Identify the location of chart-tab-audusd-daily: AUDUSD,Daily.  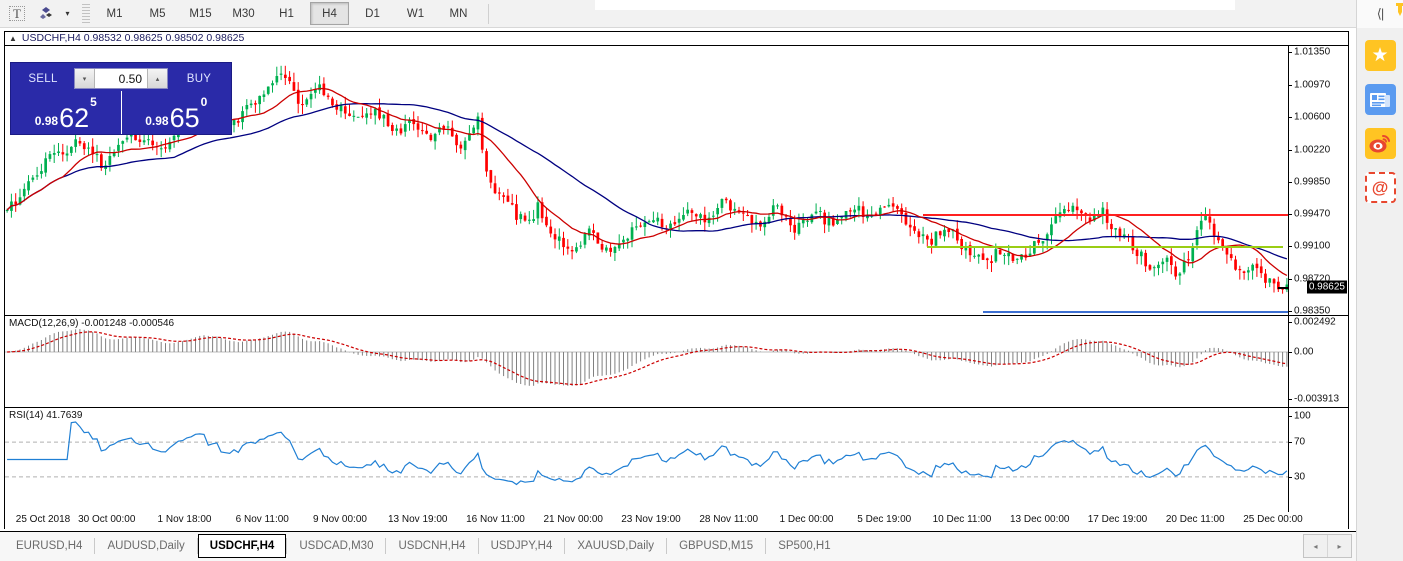
(146, 546).